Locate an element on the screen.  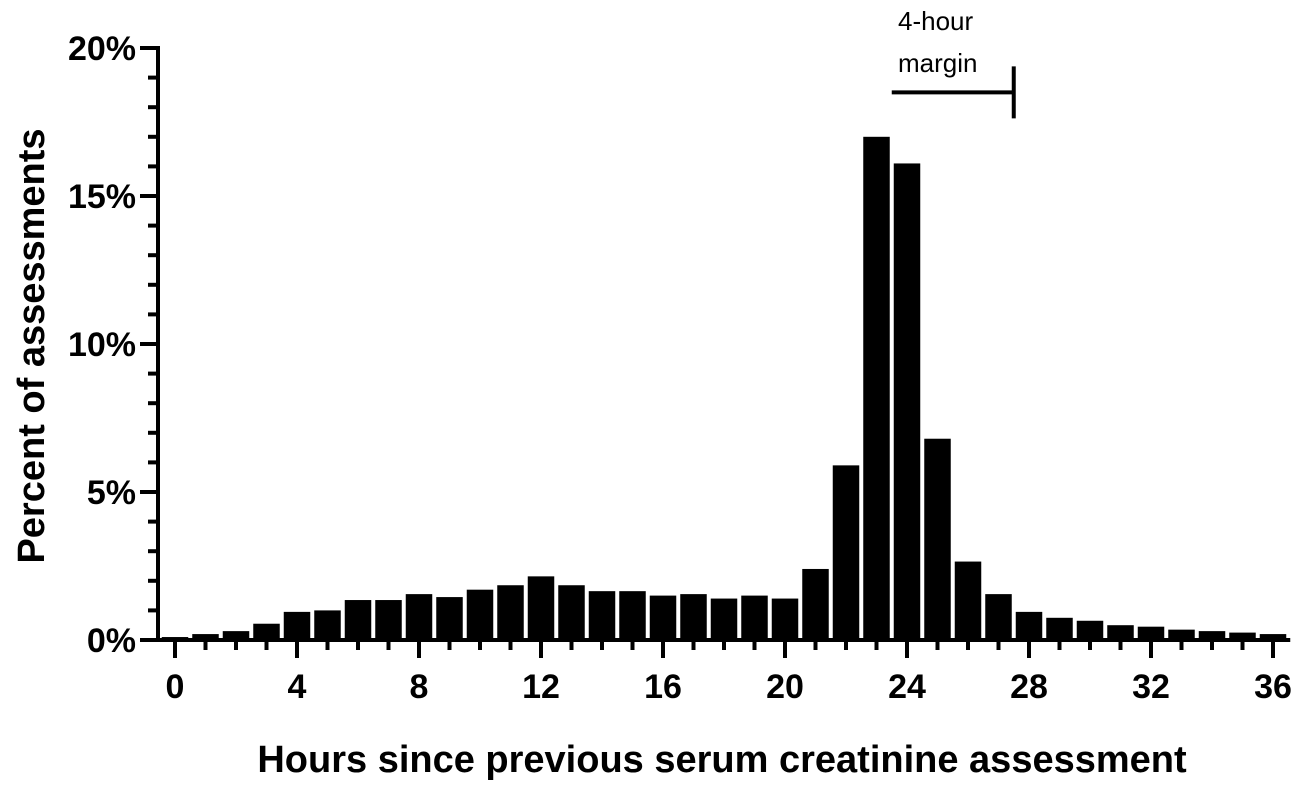
annotation-line2: margin is located at coordinates (937, 63).